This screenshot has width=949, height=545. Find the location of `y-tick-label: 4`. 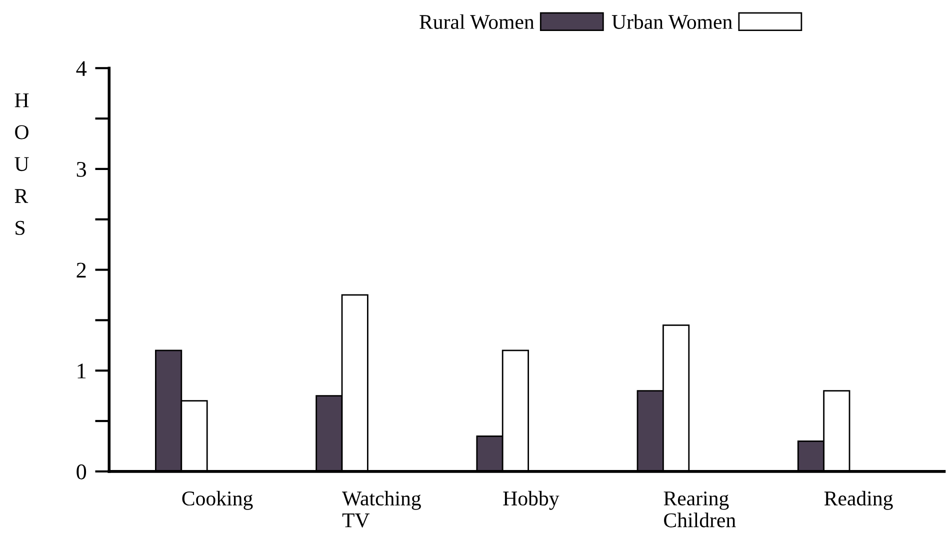

y-tick-label: 4 is located at coordinates (81, 68).